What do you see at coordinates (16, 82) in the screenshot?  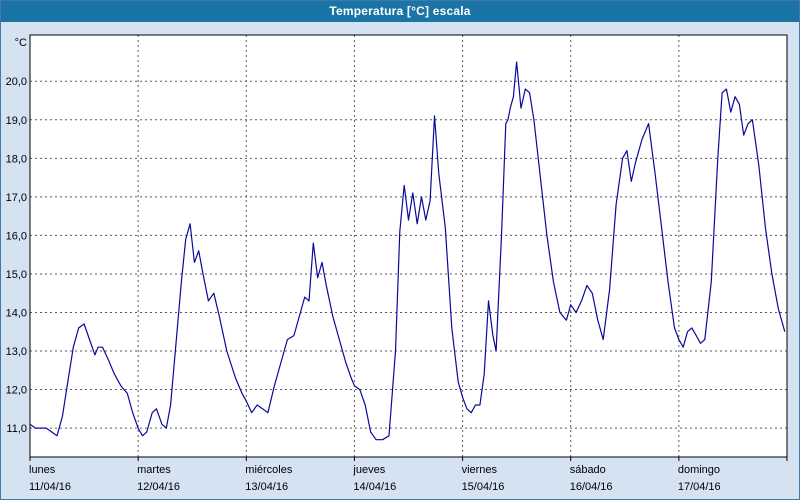 I see `y-tick-label: 20,0` at bounding box center [16, 82].